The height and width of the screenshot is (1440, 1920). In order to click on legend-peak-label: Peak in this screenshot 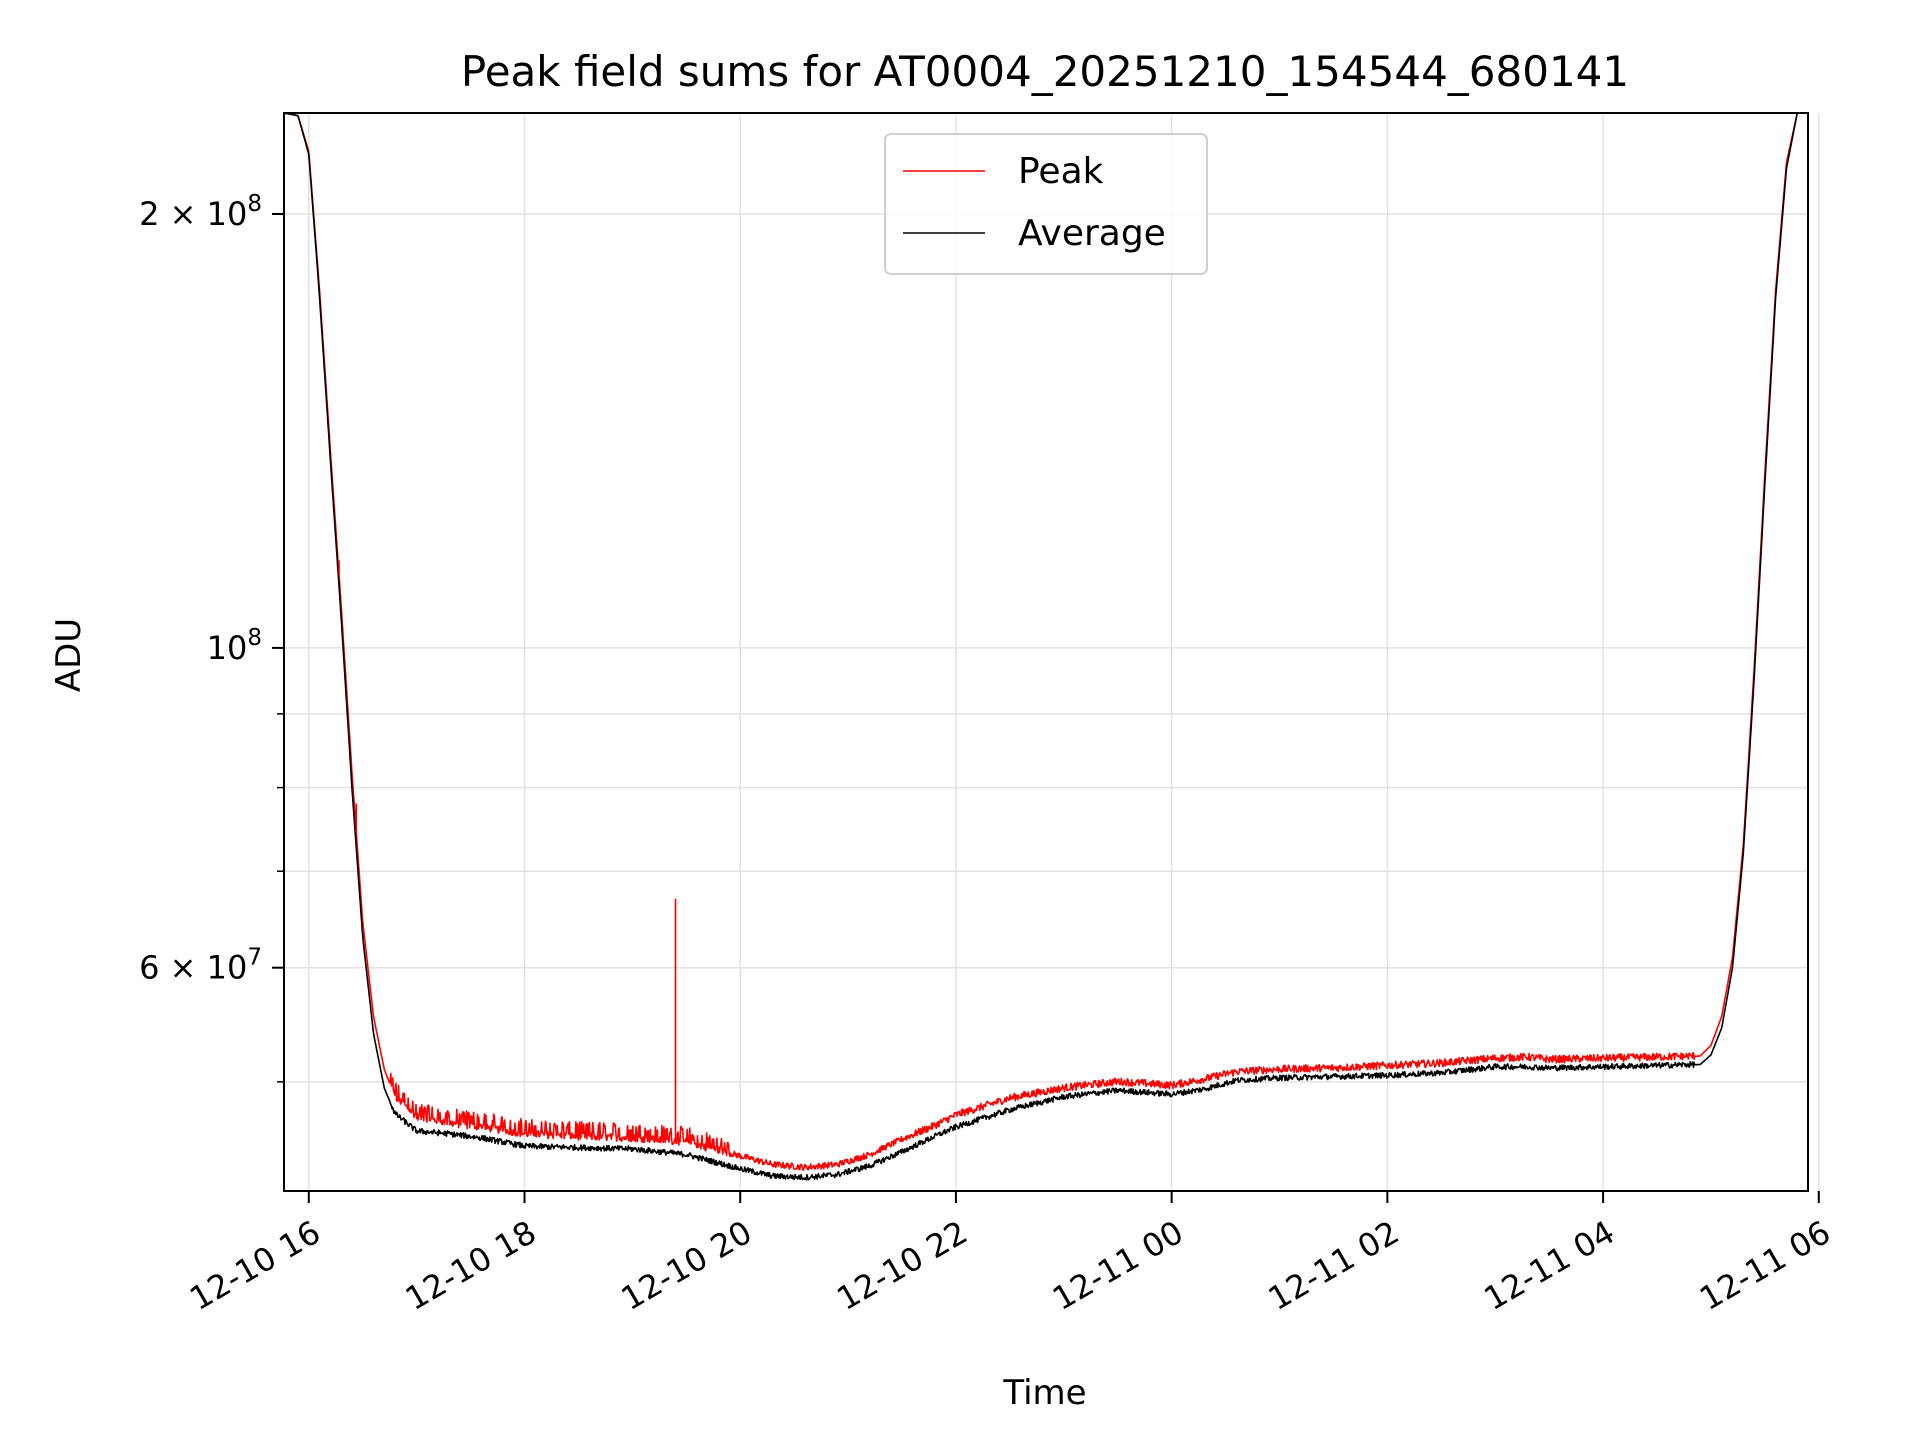, I will do `click(1061, 171)`.